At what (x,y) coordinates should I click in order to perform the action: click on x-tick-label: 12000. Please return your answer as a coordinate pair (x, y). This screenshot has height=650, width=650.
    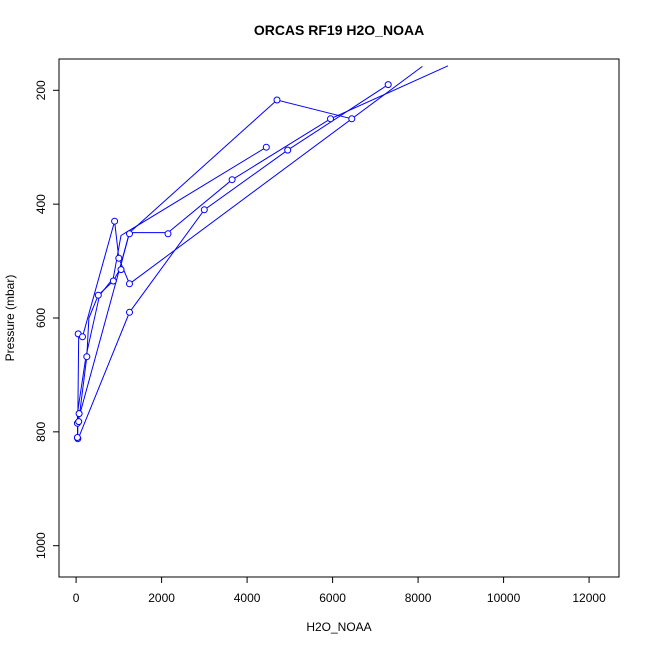
    Looking at the image, I should click on (589, 598).